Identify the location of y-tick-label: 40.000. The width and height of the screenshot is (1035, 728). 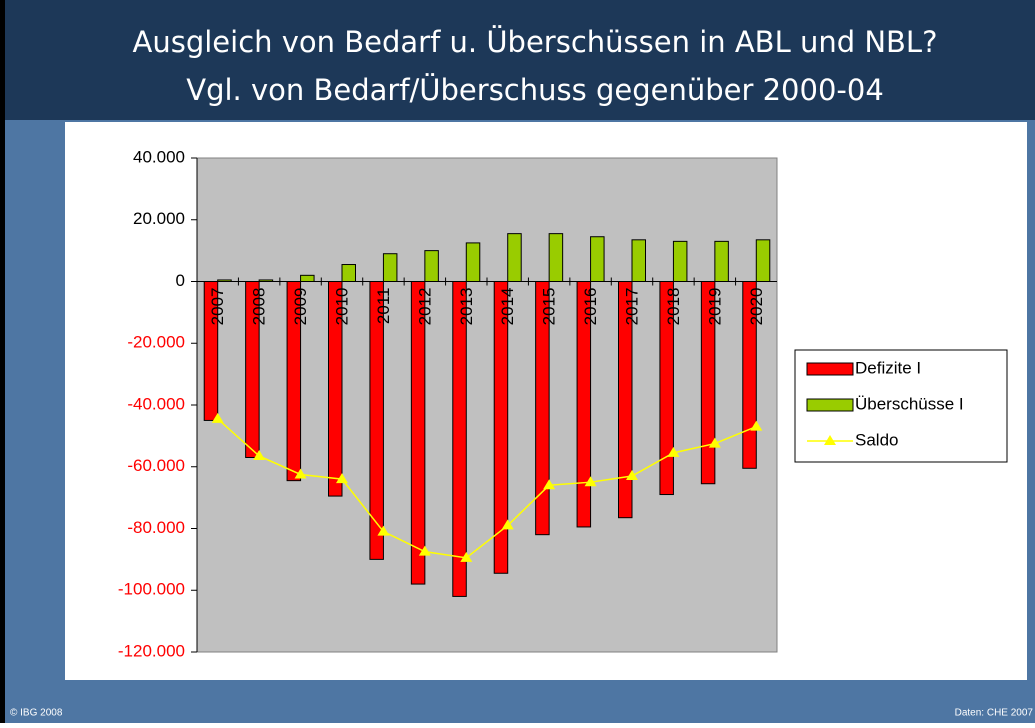
(159, 156).